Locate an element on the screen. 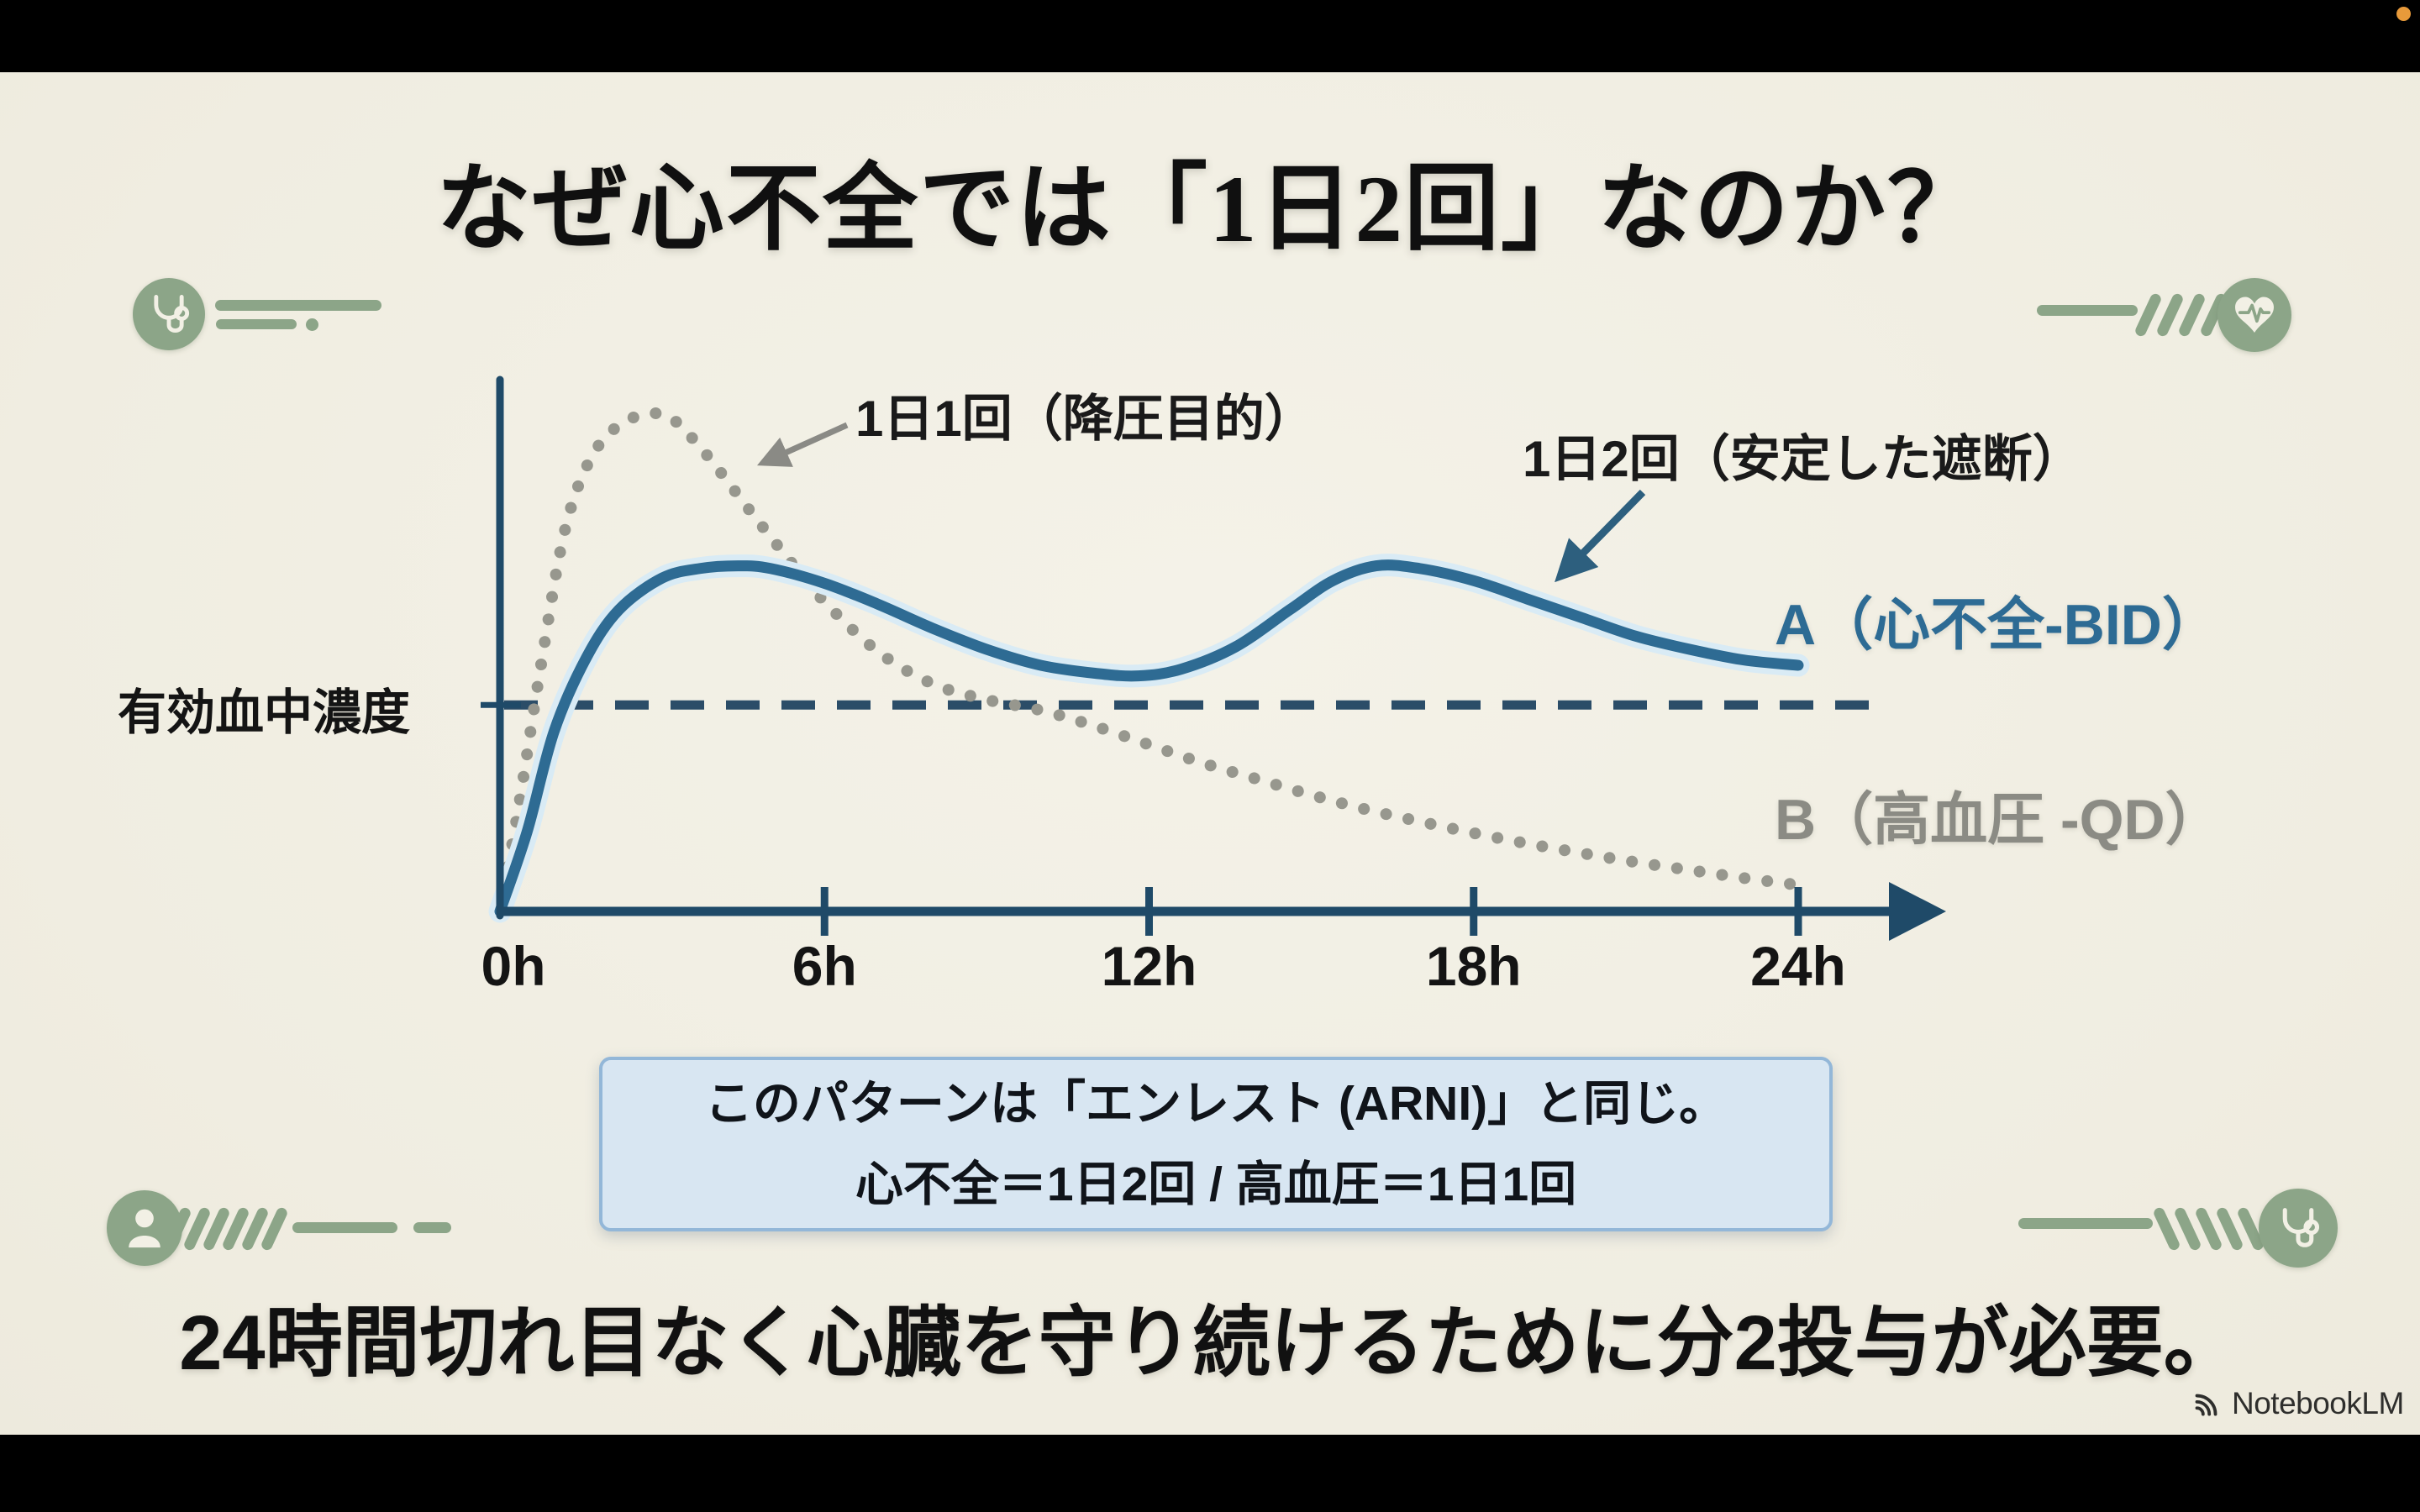  series-label-b-qd: B（高血圧 -QD） is located at coordinates (1999, 820).